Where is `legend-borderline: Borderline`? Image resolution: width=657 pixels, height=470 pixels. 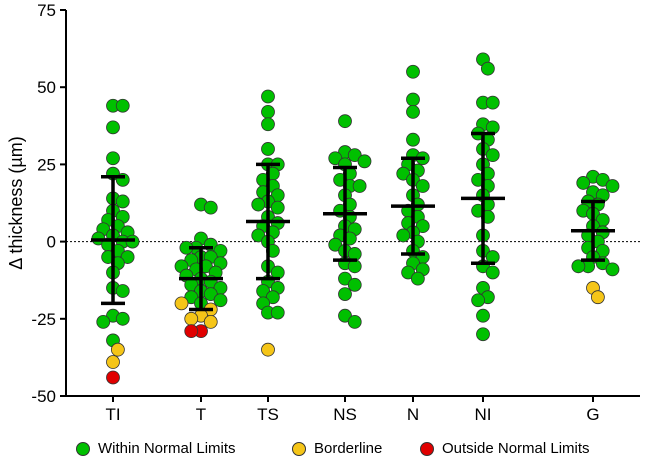 legend-borderline: Borderline is located at coordinates (337, 448).